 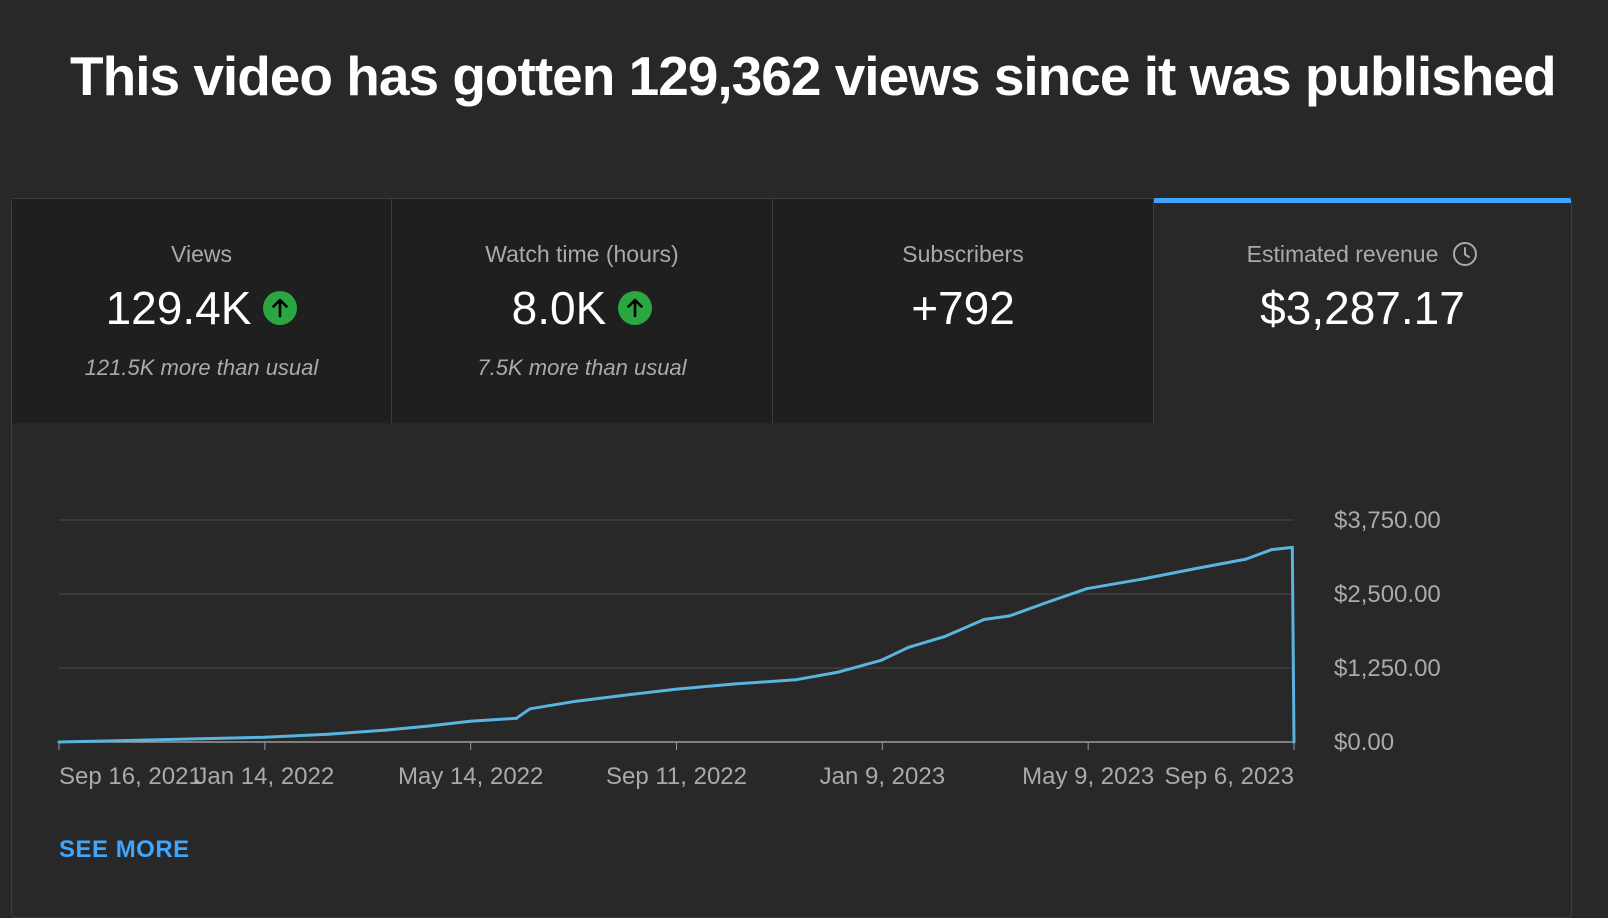 I want to click on y-tick-label: $0.00, so click(x=1364, y=742).